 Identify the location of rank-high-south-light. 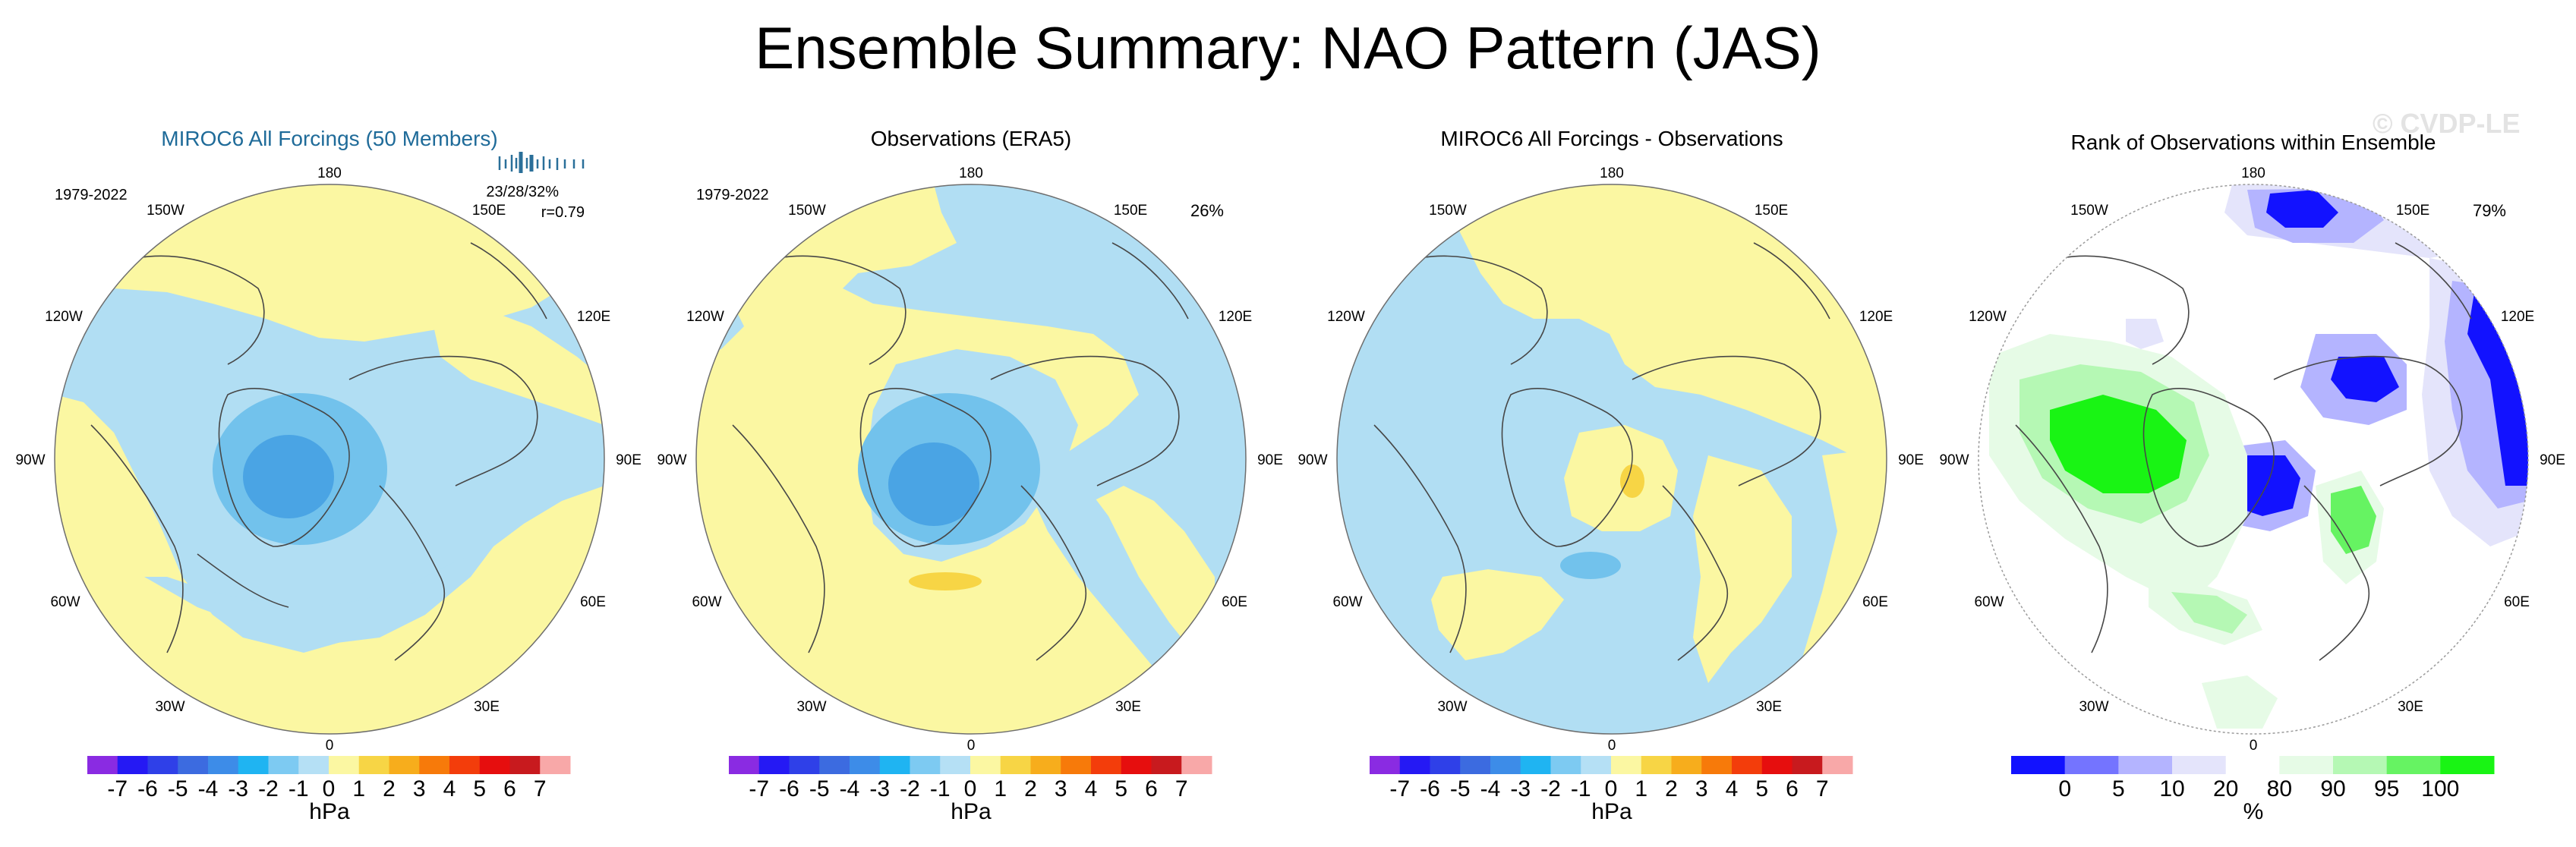
(2240, 702).